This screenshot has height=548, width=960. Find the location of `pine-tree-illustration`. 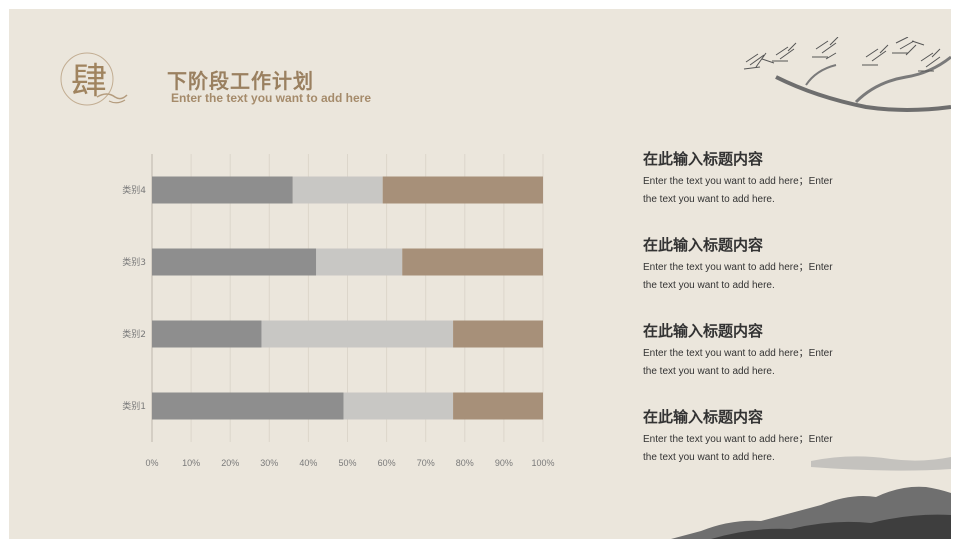

pine-tree-illustration is located at coordinates (847, 74).